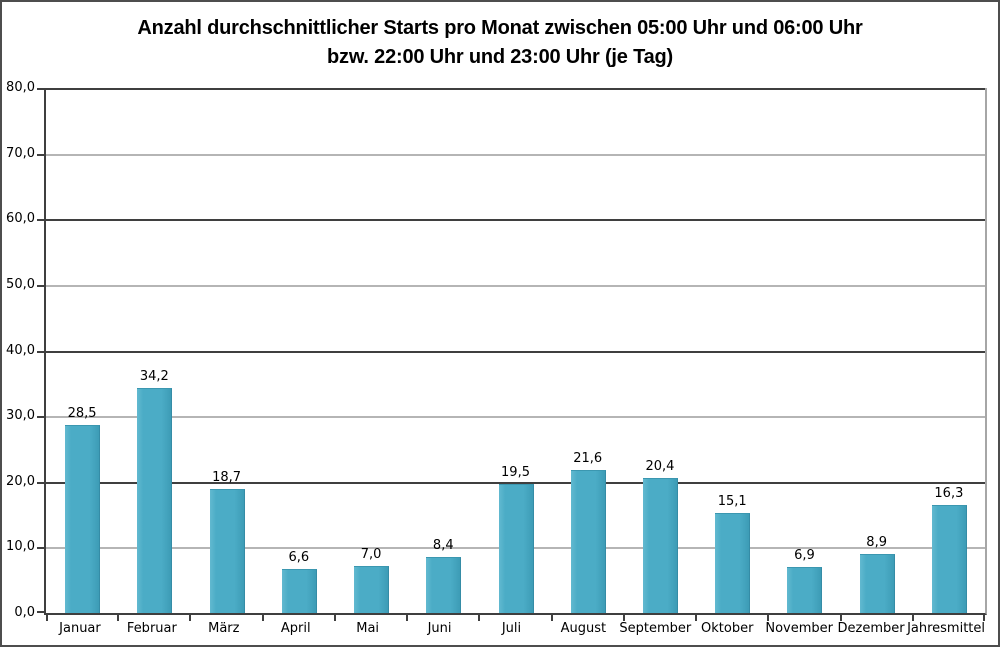 The height and width of the screenshot is (647, 1000). Describe the element at coordinates (20, 87) in the screenshot. I see `y-axis-label-80: 80,0` at that location.